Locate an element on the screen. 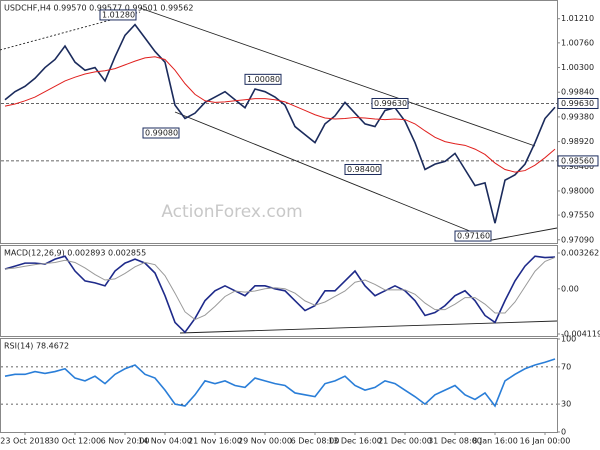  panel-title: MACD(12,26,9) 0.002893 0.002855 is located at coordinates (75, 253).